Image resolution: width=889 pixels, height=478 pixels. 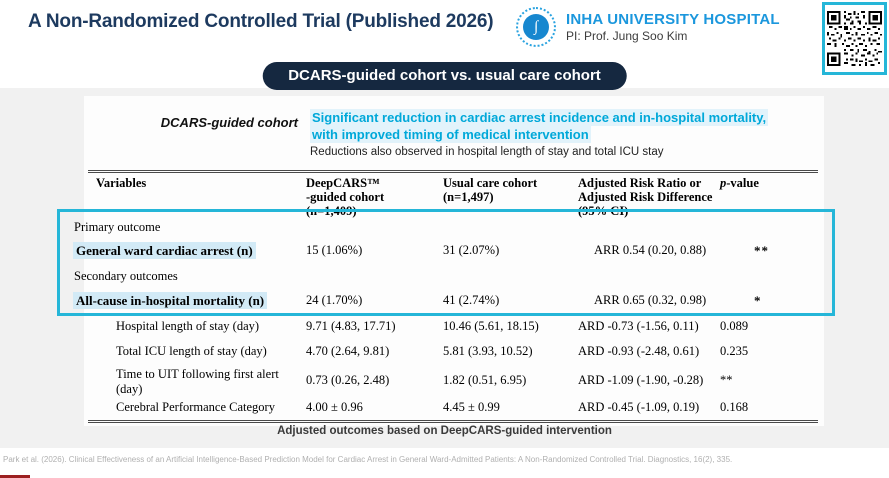 What do you see at coordinates (121, 183) in the screenshot?
I see `col-variables: Variables` at bounding box center [121, 183].